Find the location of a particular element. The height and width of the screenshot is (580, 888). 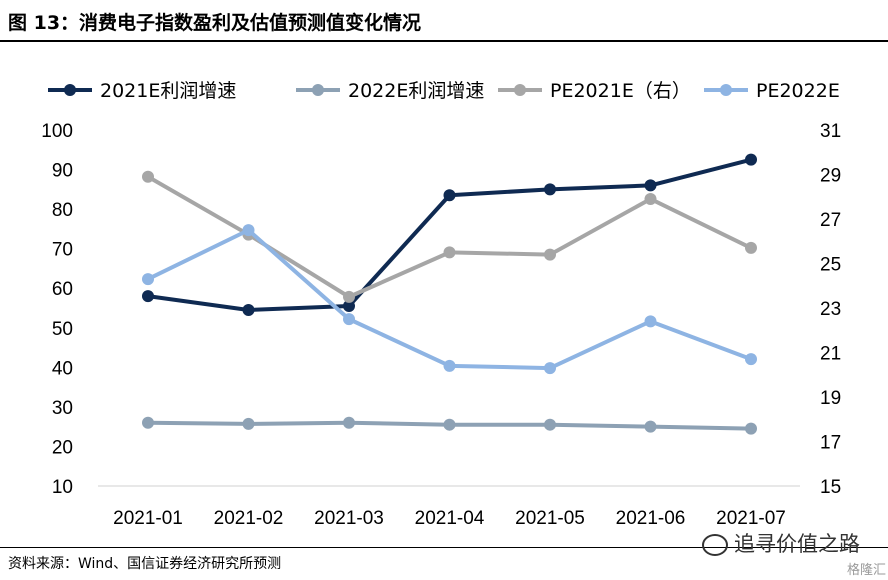

y-left-tick-label: 70 is located at coordinates (62, 250).